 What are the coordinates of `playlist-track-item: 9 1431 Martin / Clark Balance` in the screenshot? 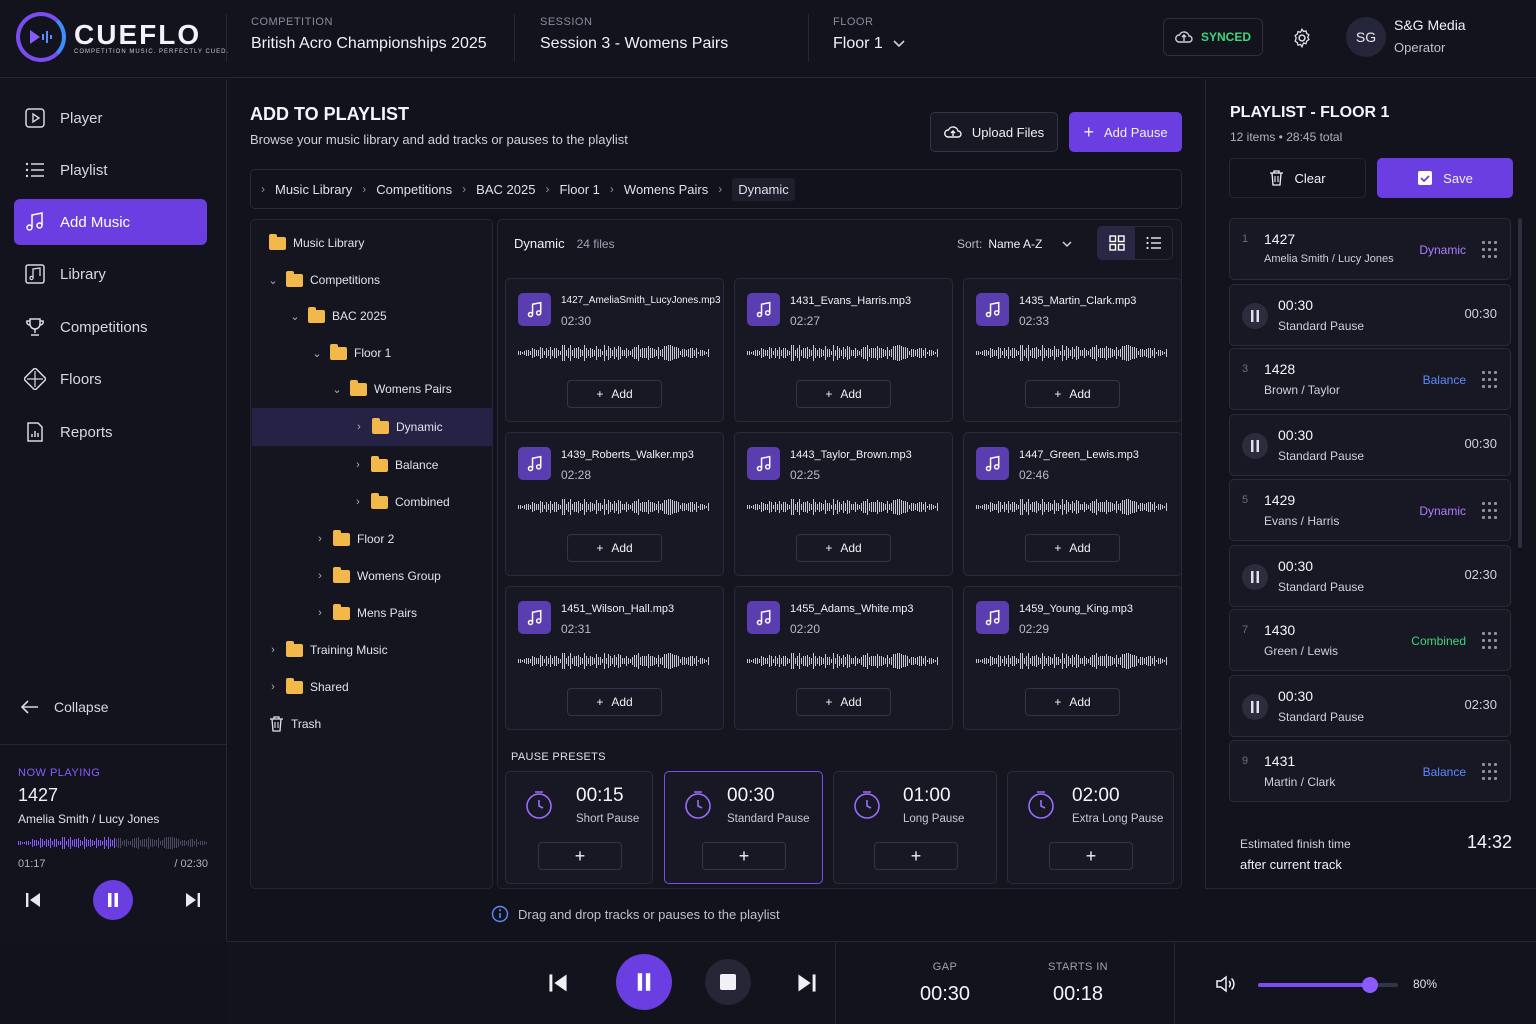 It's located at (1370, 771).